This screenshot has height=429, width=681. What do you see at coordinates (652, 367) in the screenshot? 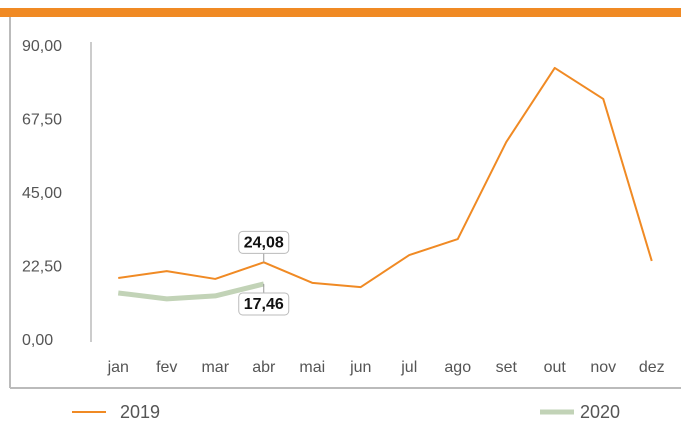
I see `x-tick-label: dez` at bounding box center [652, 367].